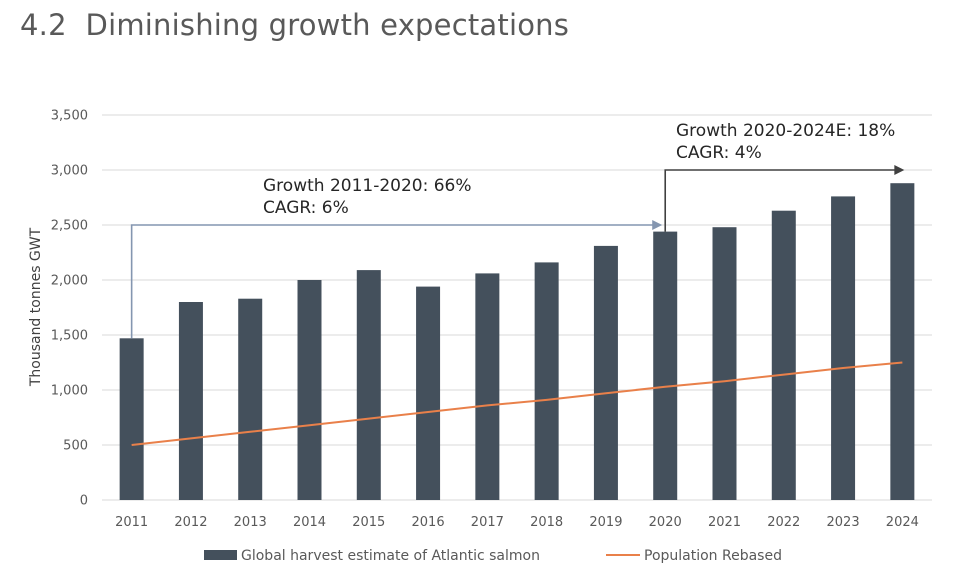 The width and height of the screenshot is (966, 579). What do you see at coordinates (250, 522) in the screenshot?
I see `x-tick-label: 2013` at bounding box center [250, 522].